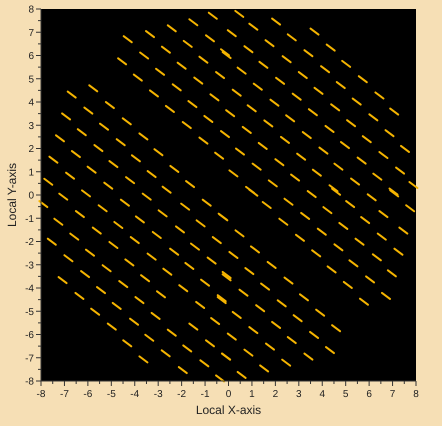  Describe the element at coordinates (416, 394) in the screenshot. I see `x-tick-label: 8` at that location.